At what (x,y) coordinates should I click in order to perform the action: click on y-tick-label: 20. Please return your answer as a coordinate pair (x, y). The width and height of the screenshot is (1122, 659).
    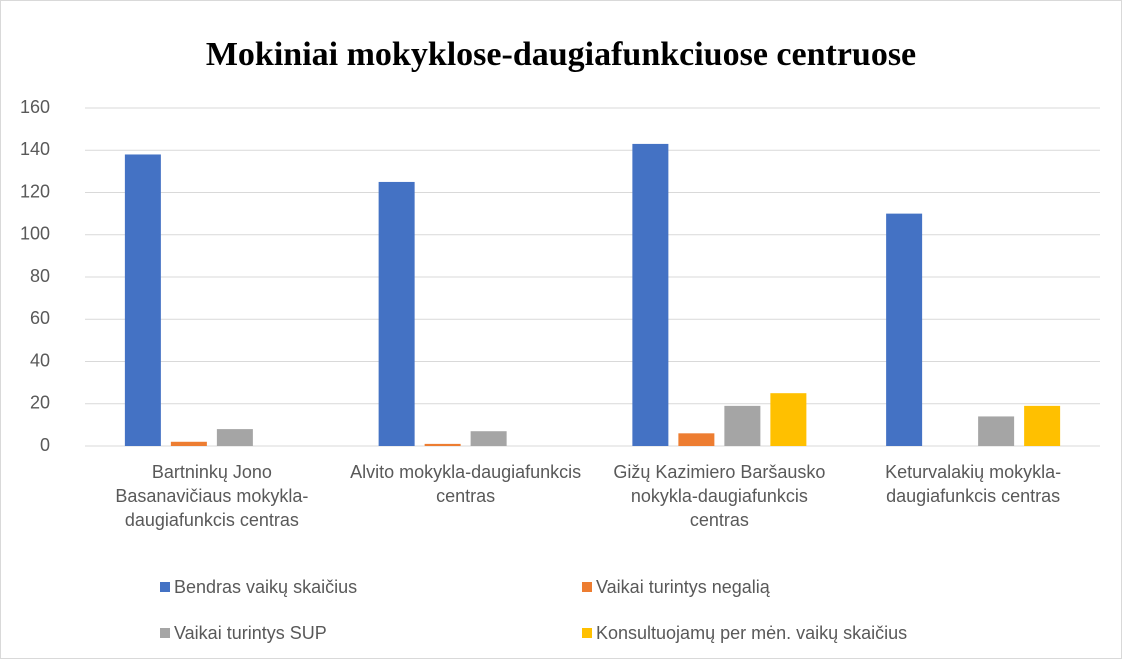
    Looking at the image, I should click on (40, 403).